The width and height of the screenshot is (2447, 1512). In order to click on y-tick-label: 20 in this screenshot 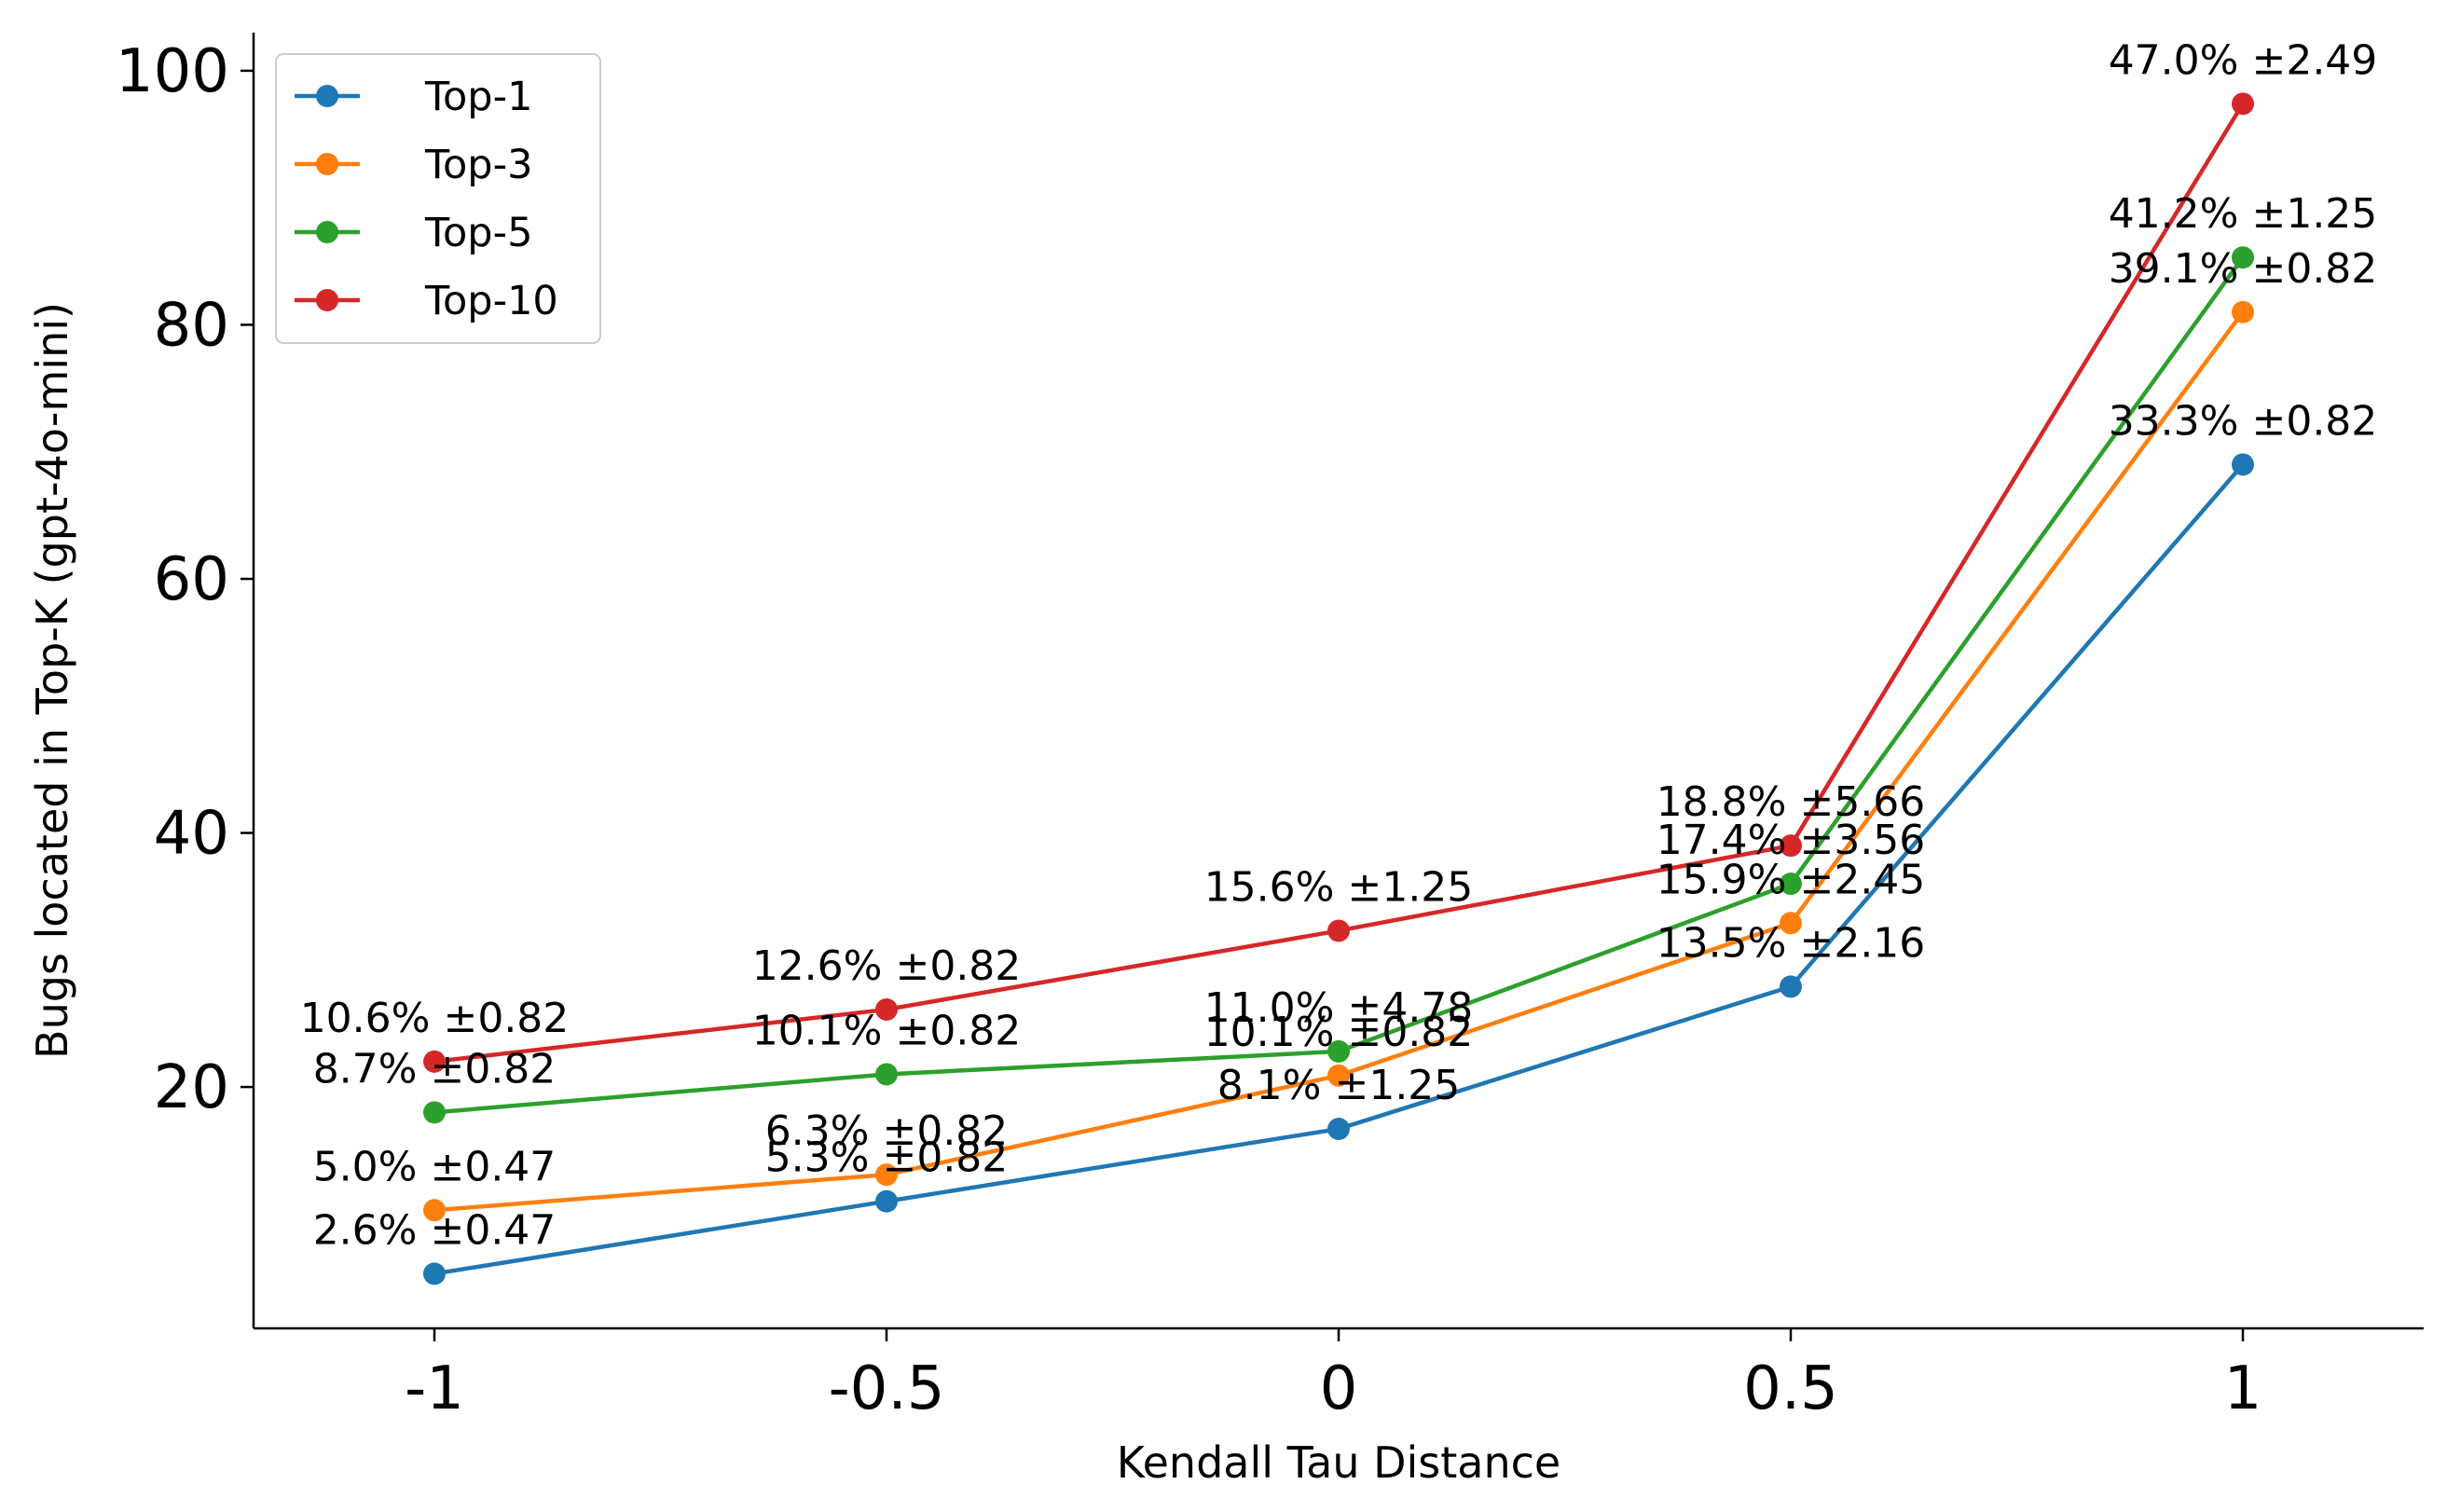, I will do `click(191, 1088)`.